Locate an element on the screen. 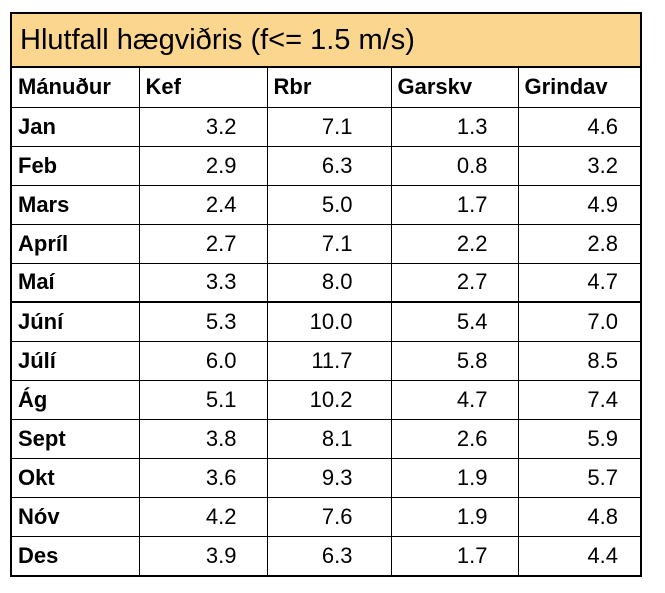  cell-kef: 3.2 is located at coordinates (203, 127).